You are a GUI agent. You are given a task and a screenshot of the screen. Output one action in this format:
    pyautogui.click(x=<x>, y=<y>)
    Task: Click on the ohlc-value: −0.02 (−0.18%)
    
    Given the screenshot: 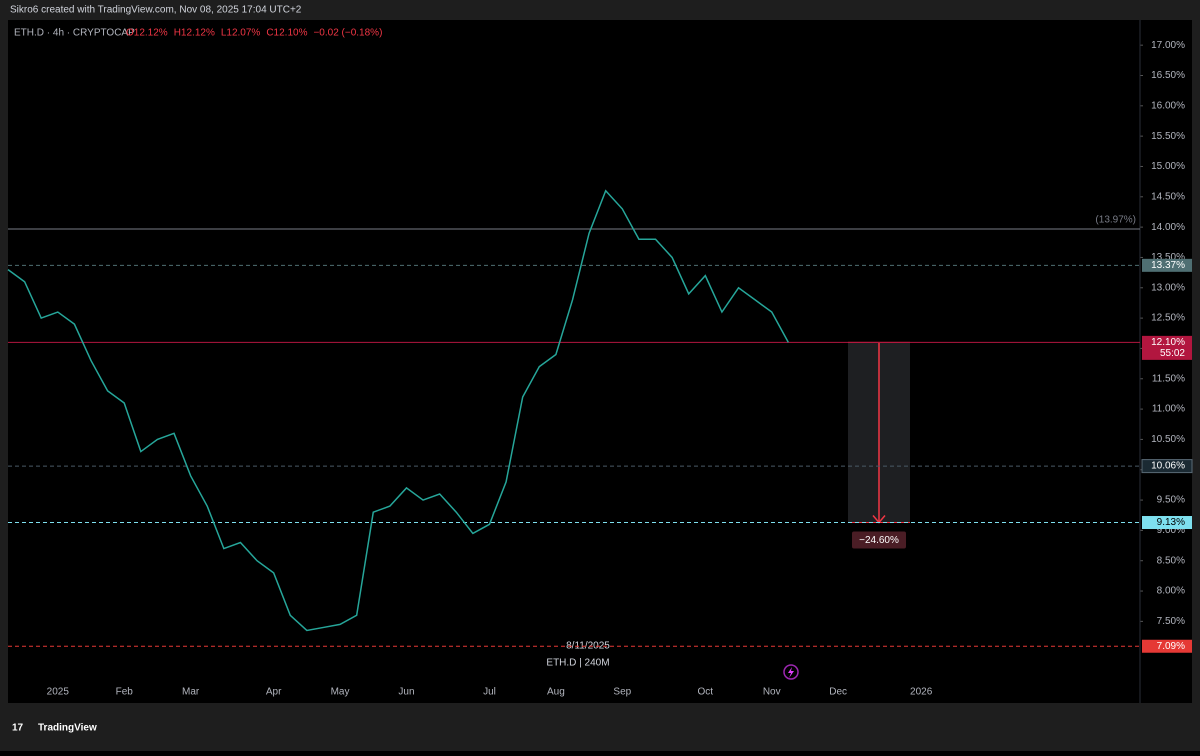 What is the action you would take?
    pyautogui.click(x=347, y=33)
    